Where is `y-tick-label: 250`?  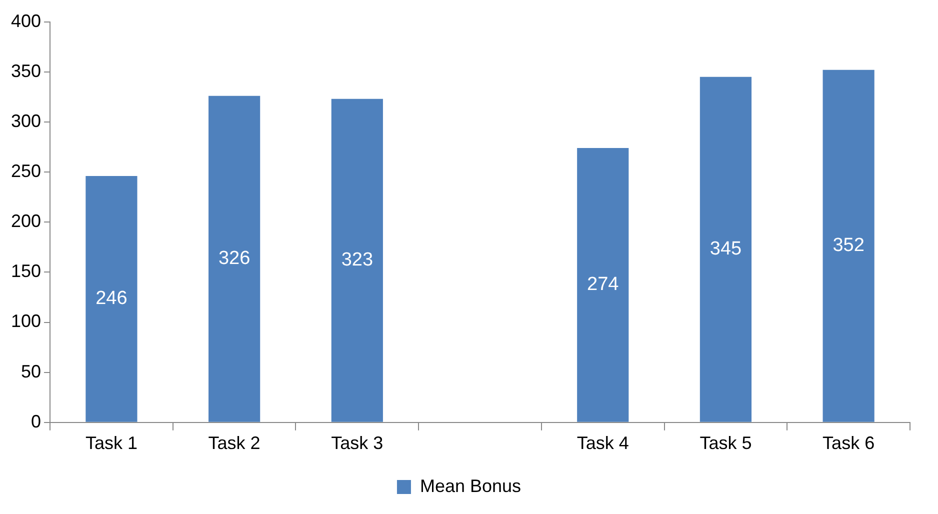 y-tick-label: 250 is located at coordinates (26, 170).